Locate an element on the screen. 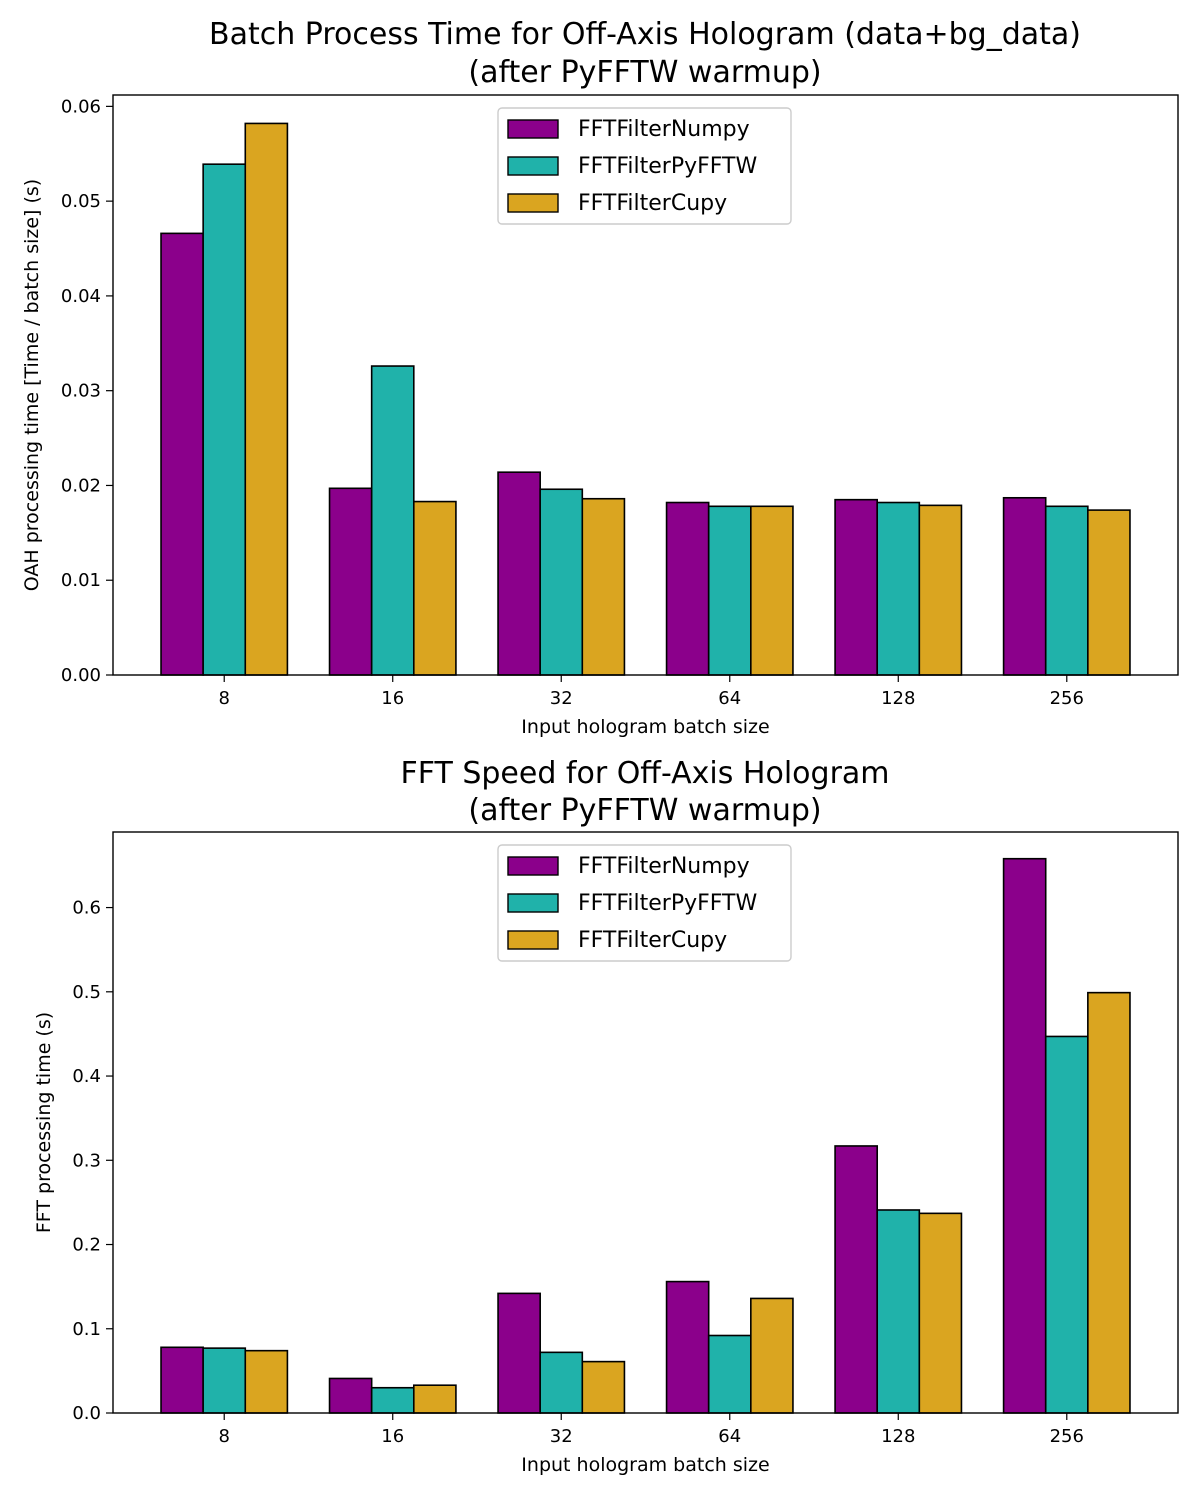 This screenshot has width=1200, height=1500. y-tick-label: 0.00 is located at coordinates (81, 675).